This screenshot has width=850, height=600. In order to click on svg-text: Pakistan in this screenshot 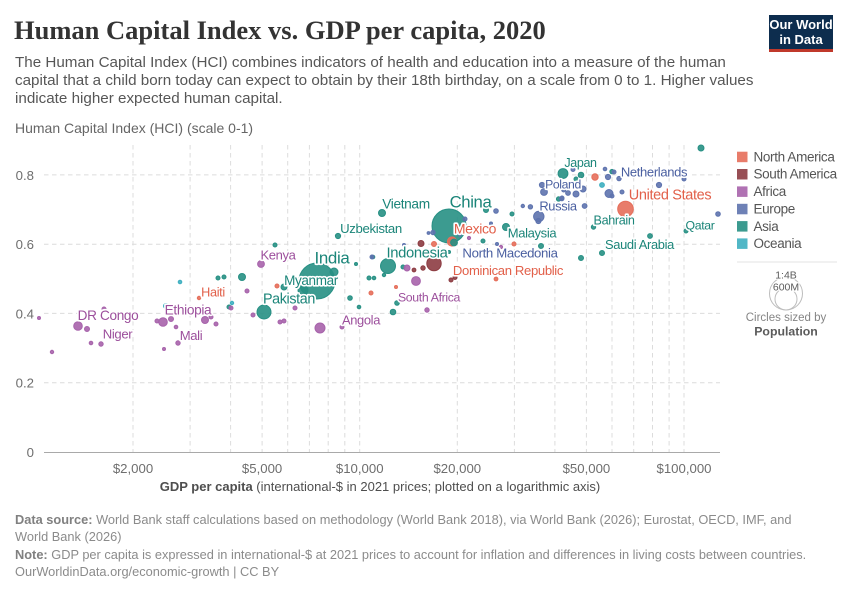, I will do `click(289, 300)`.